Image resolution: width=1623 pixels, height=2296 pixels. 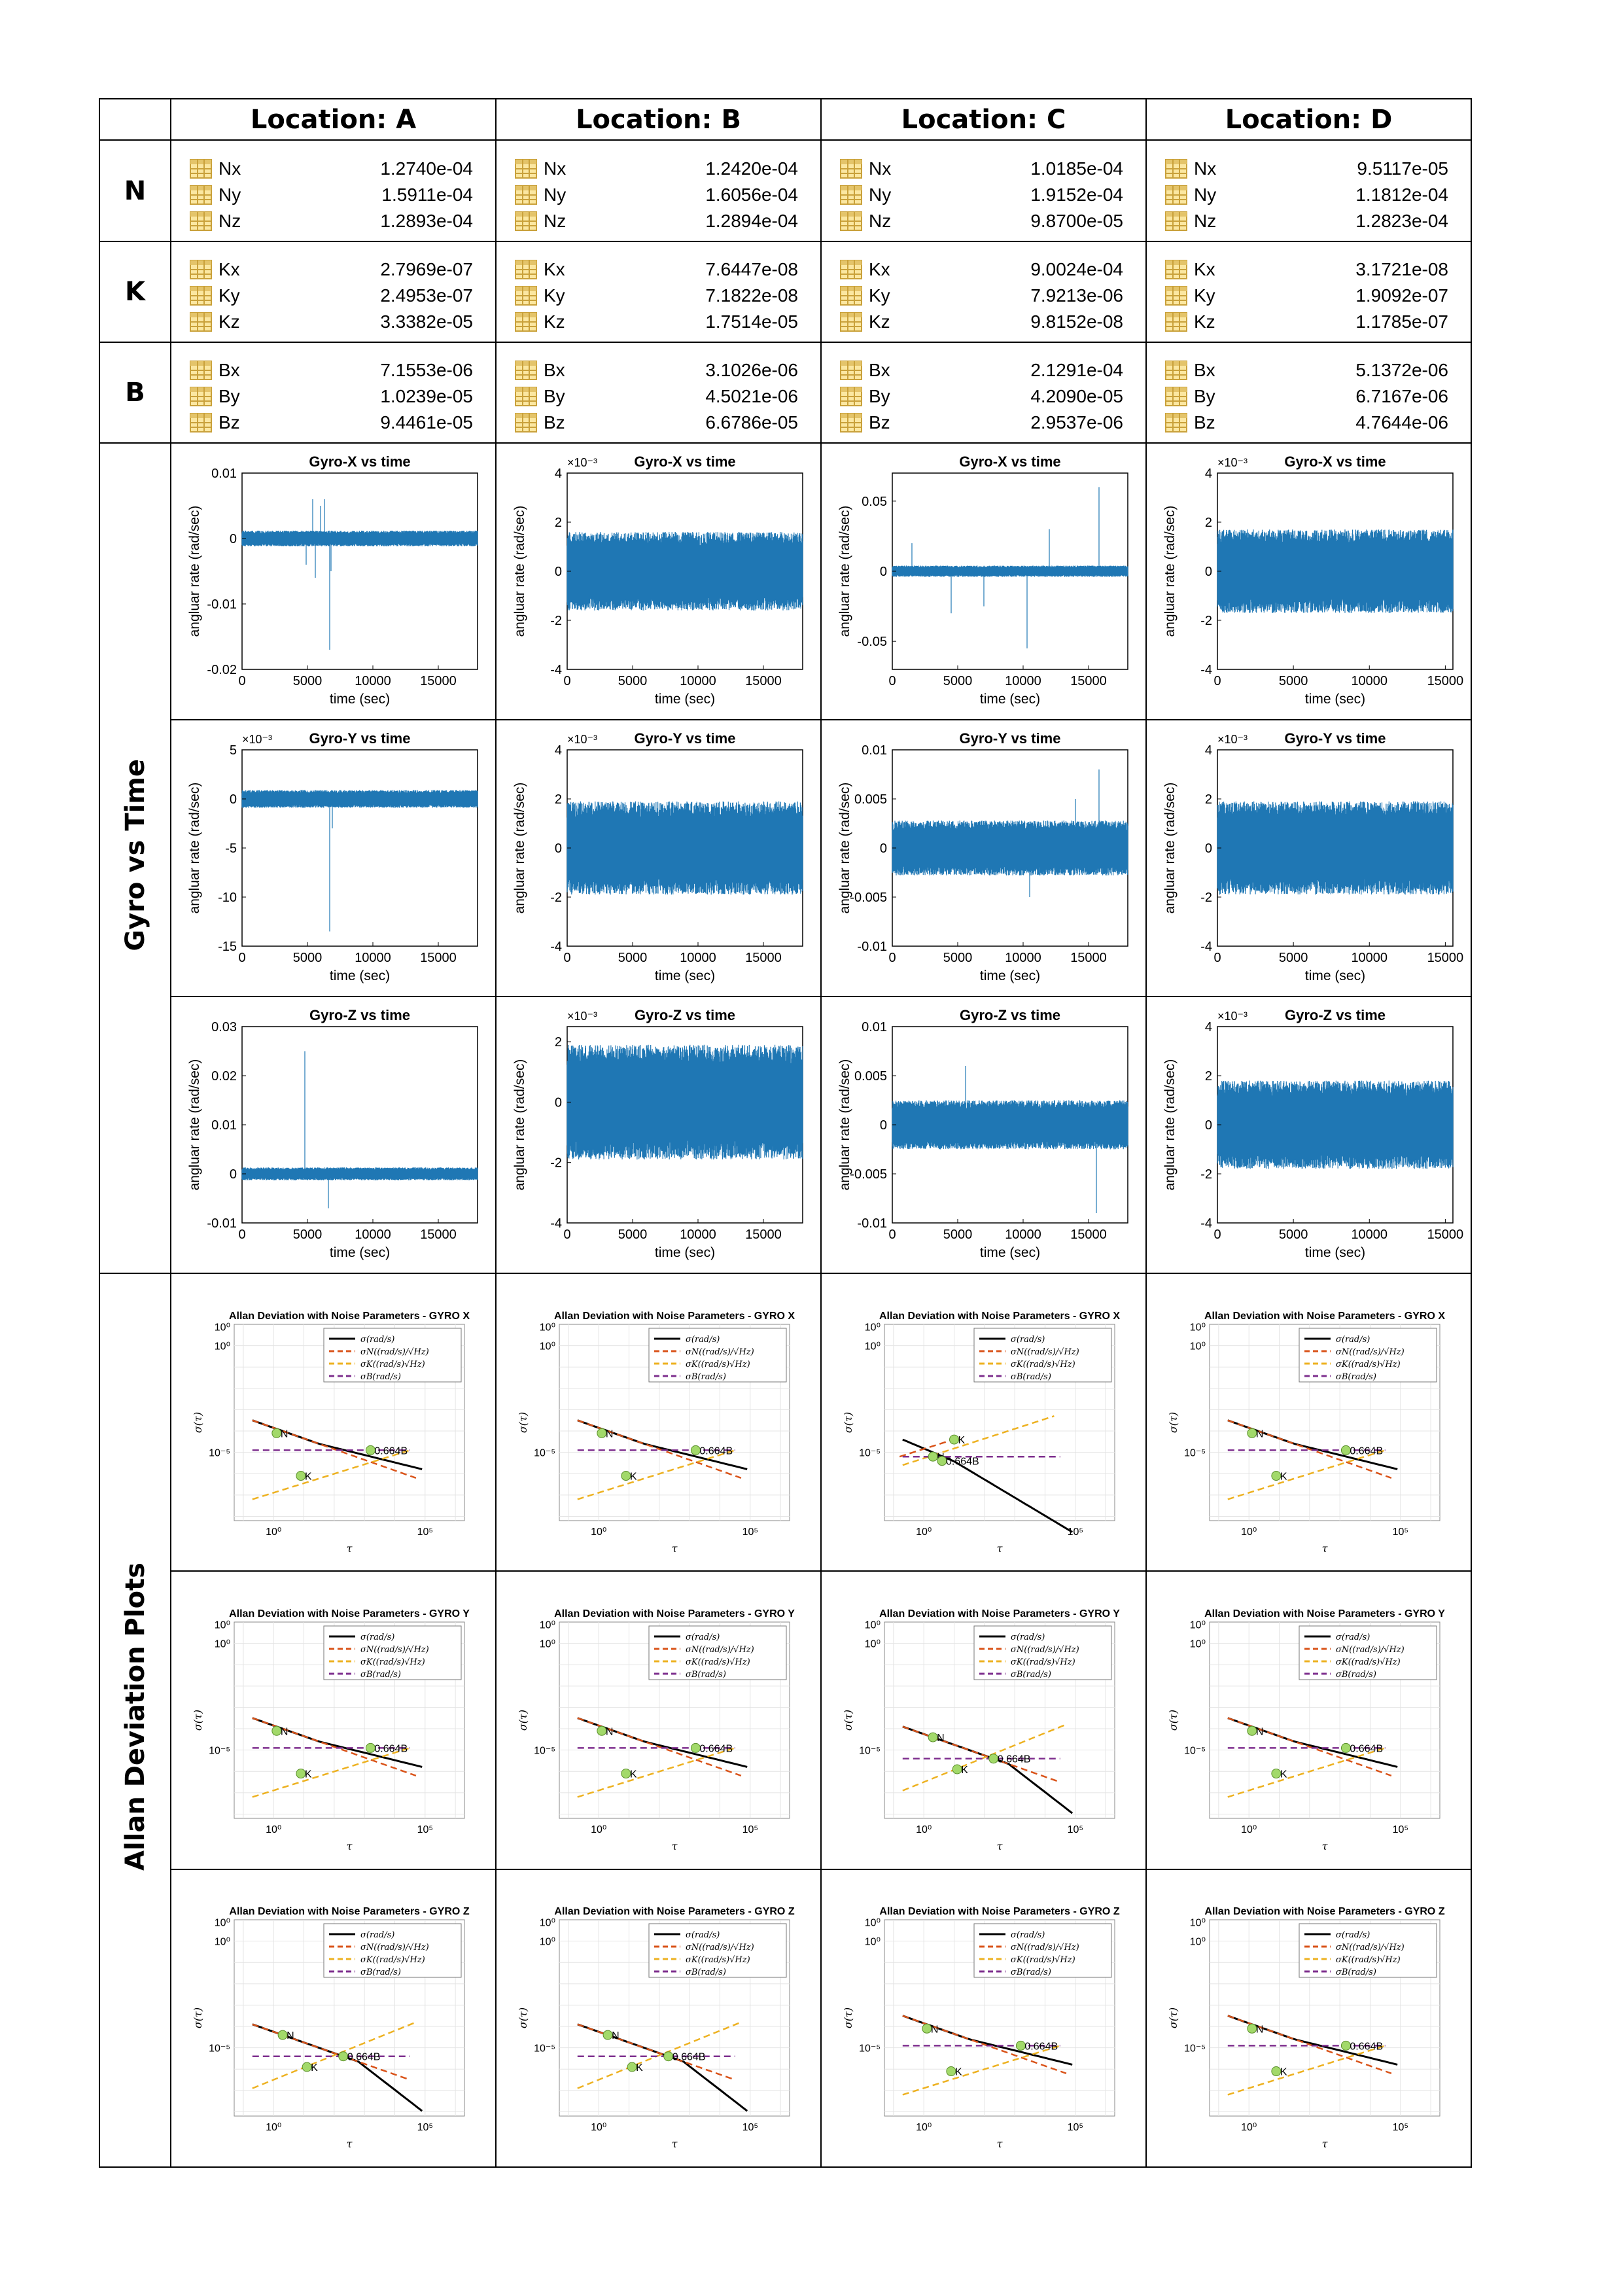 I want to click on param-list: Nx 1.2740e-04 Ny 1.5911e-04 Nz 1.2893e-04, so click(x=333, y=191).